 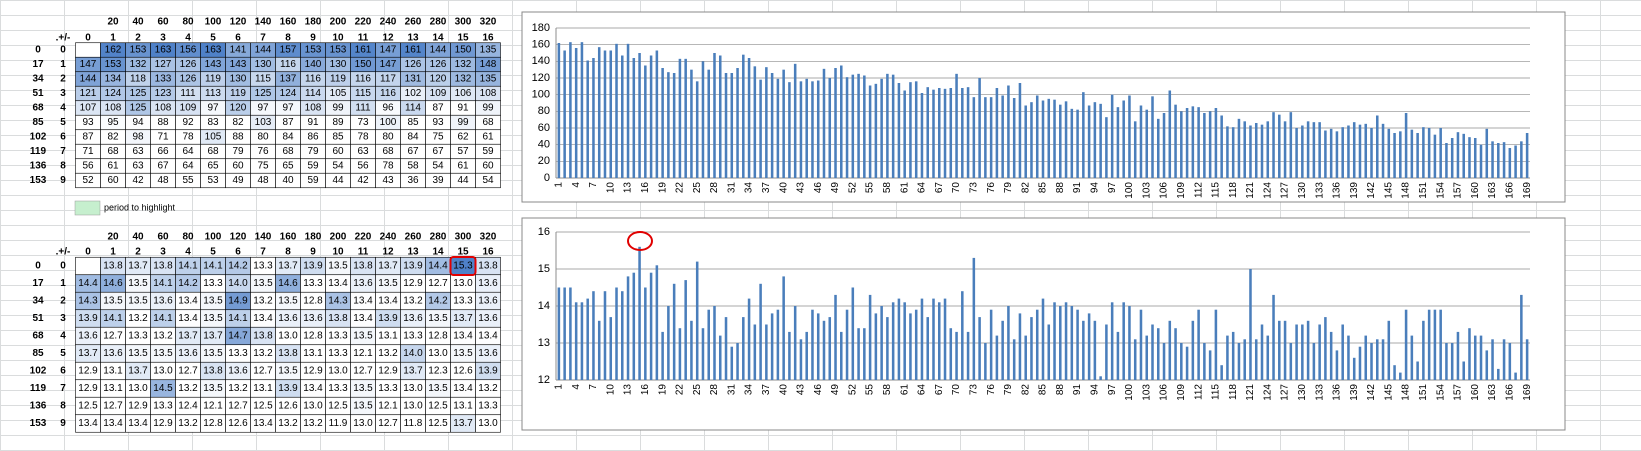 I want to click on x-tick-label: 112, so click(x=1198, y=190).